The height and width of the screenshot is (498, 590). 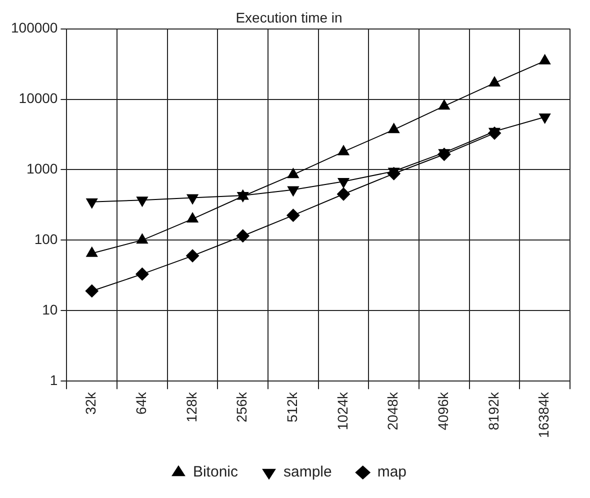 I want to click on x-tick-label: 32k, so click(x=90, y=403).